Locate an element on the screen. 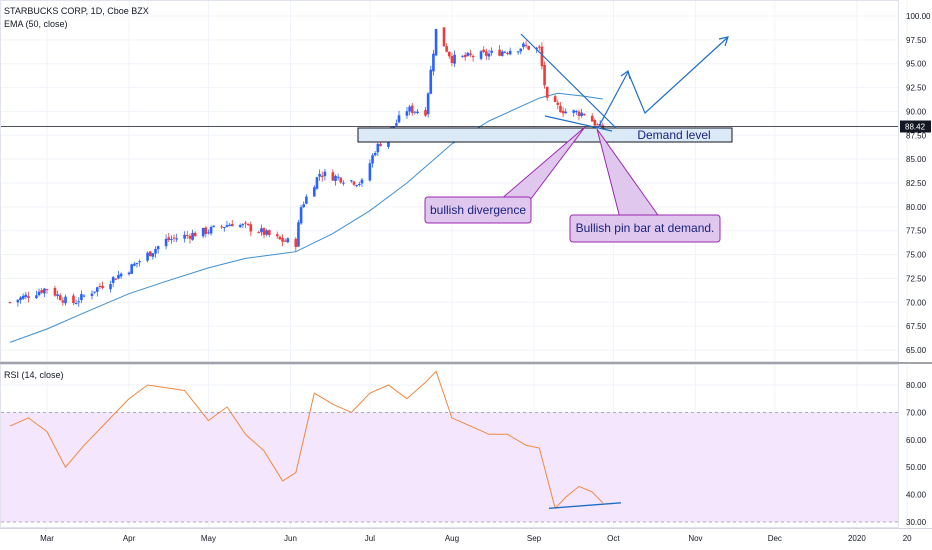 This screenshot has width=932, height=550. rsi-tick-label: 80.00 is located at coordinates (916, 385).